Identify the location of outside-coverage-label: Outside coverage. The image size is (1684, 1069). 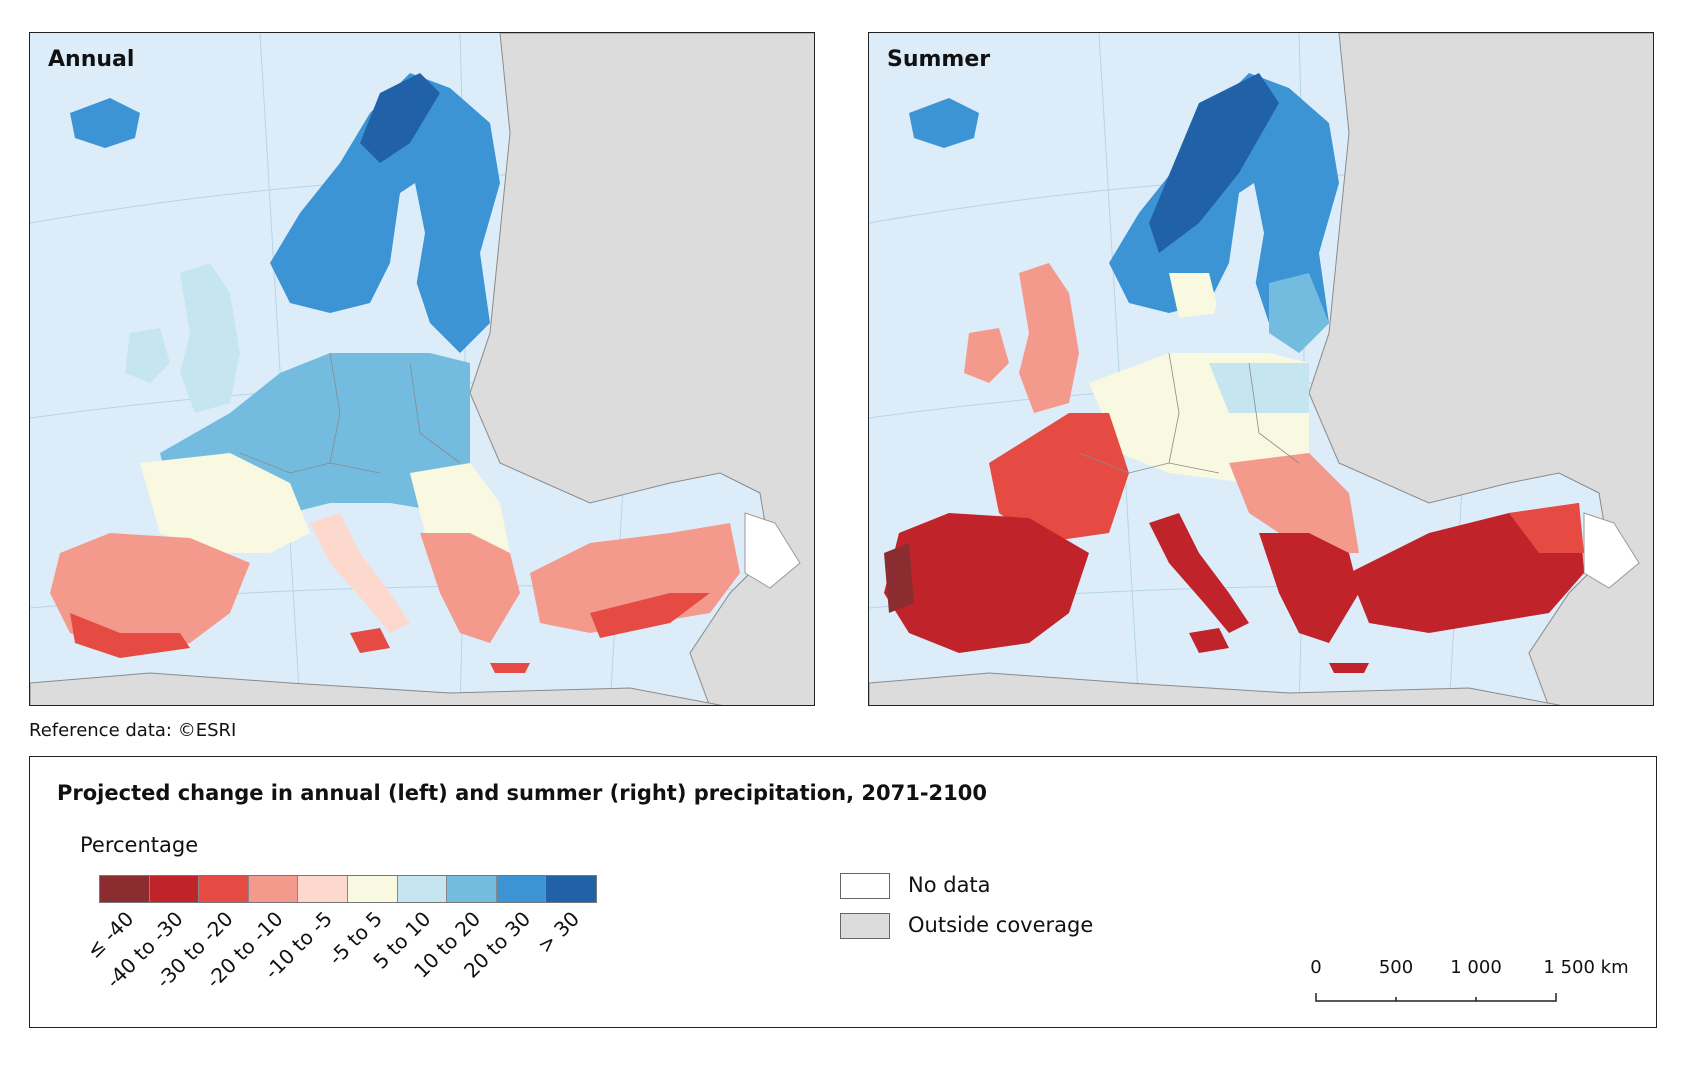
(1001, 925).